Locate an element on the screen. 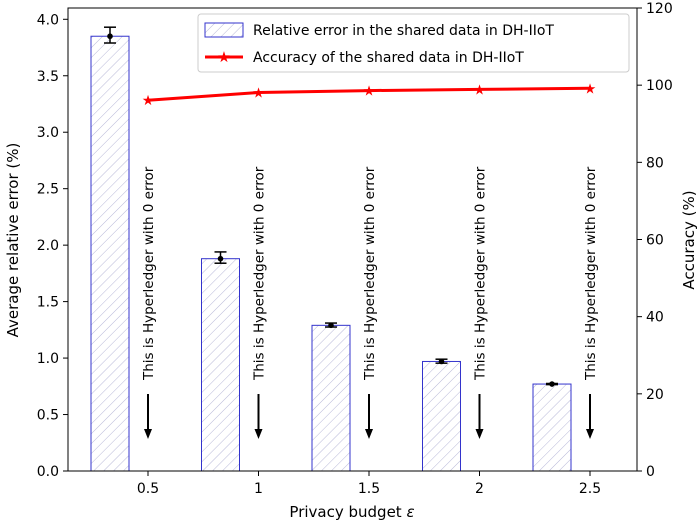 Image resolution: width=697 pixels, height=526 pixels. x-tick-label: 2.5 is located at coordinates (590, 489).